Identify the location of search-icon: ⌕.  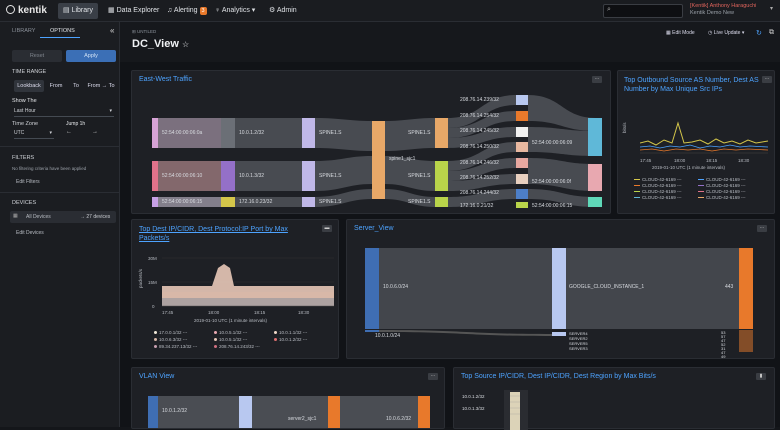
(609, 9).